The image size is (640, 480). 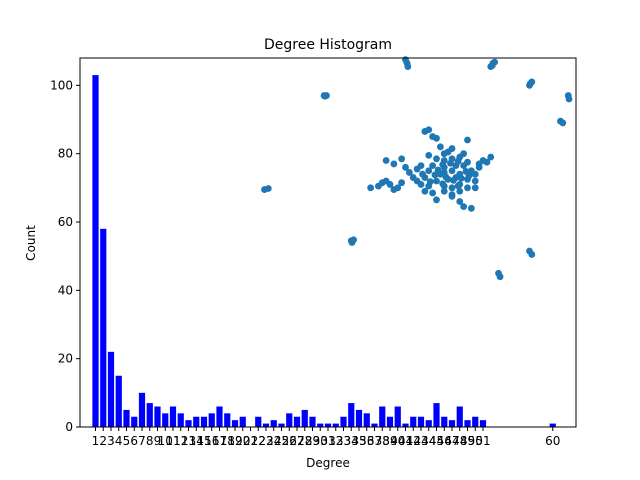 I want to click on x-tick-label: 31, so click(x=327, y=441).